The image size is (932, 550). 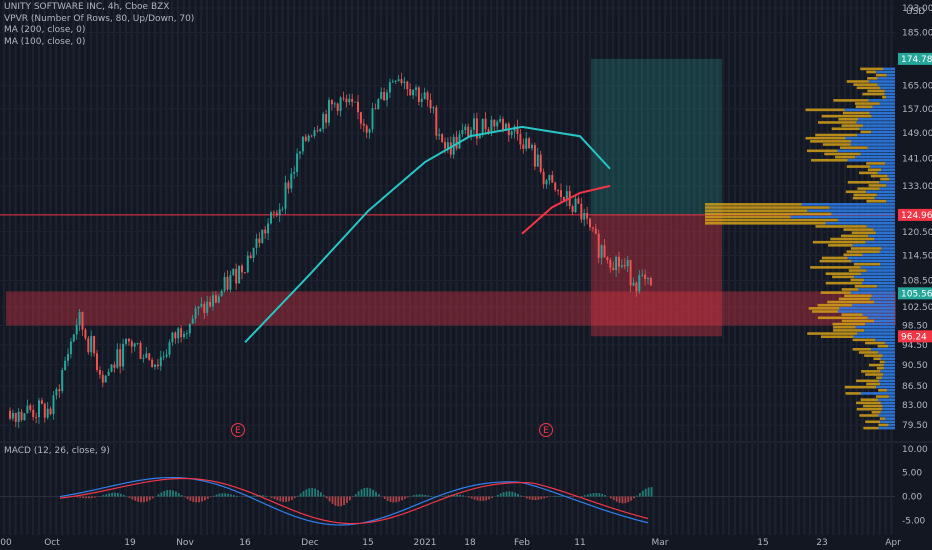 What do you see at coordinates (915, 450) in the screenshot?
I see `macd-y-tick-label: 10.00` at bounding box center [915, 450].